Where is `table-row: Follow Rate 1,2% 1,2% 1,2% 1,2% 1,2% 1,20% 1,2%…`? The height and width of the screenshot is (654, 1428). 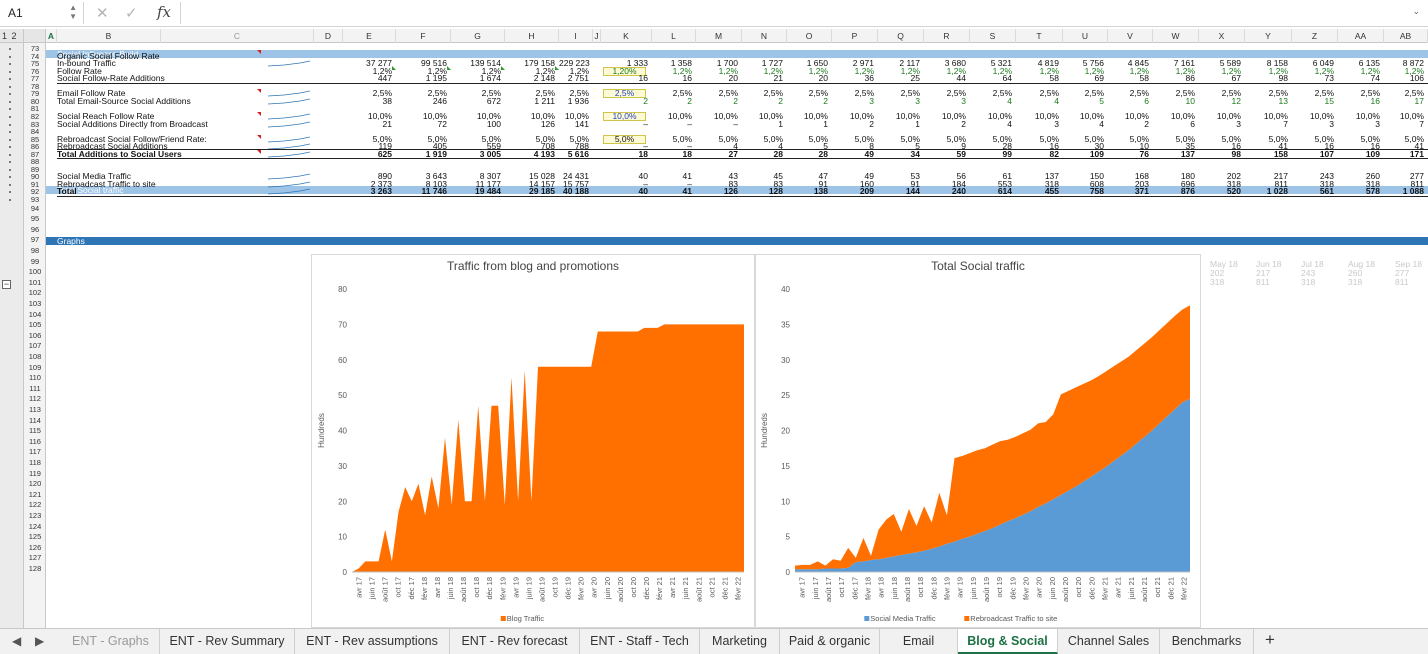
table-row: Follow Rate 1,2% 1,2% 1,2% 1,2% 1,2% 1,20% 1,2%… is located at coordinates (737, 70).